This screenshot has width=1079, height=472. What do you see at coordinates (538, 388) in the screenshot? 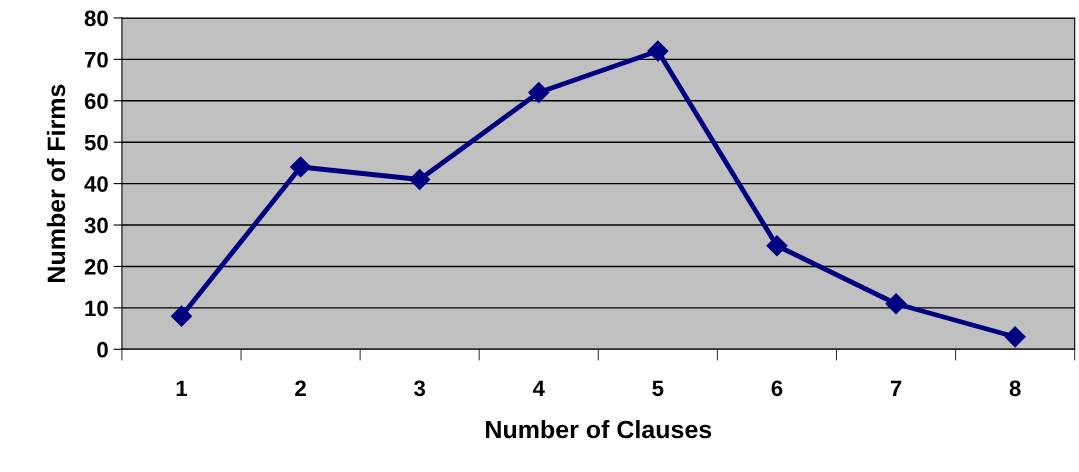
I see `x-tick-label: 4` at bounding box center [538, 388].